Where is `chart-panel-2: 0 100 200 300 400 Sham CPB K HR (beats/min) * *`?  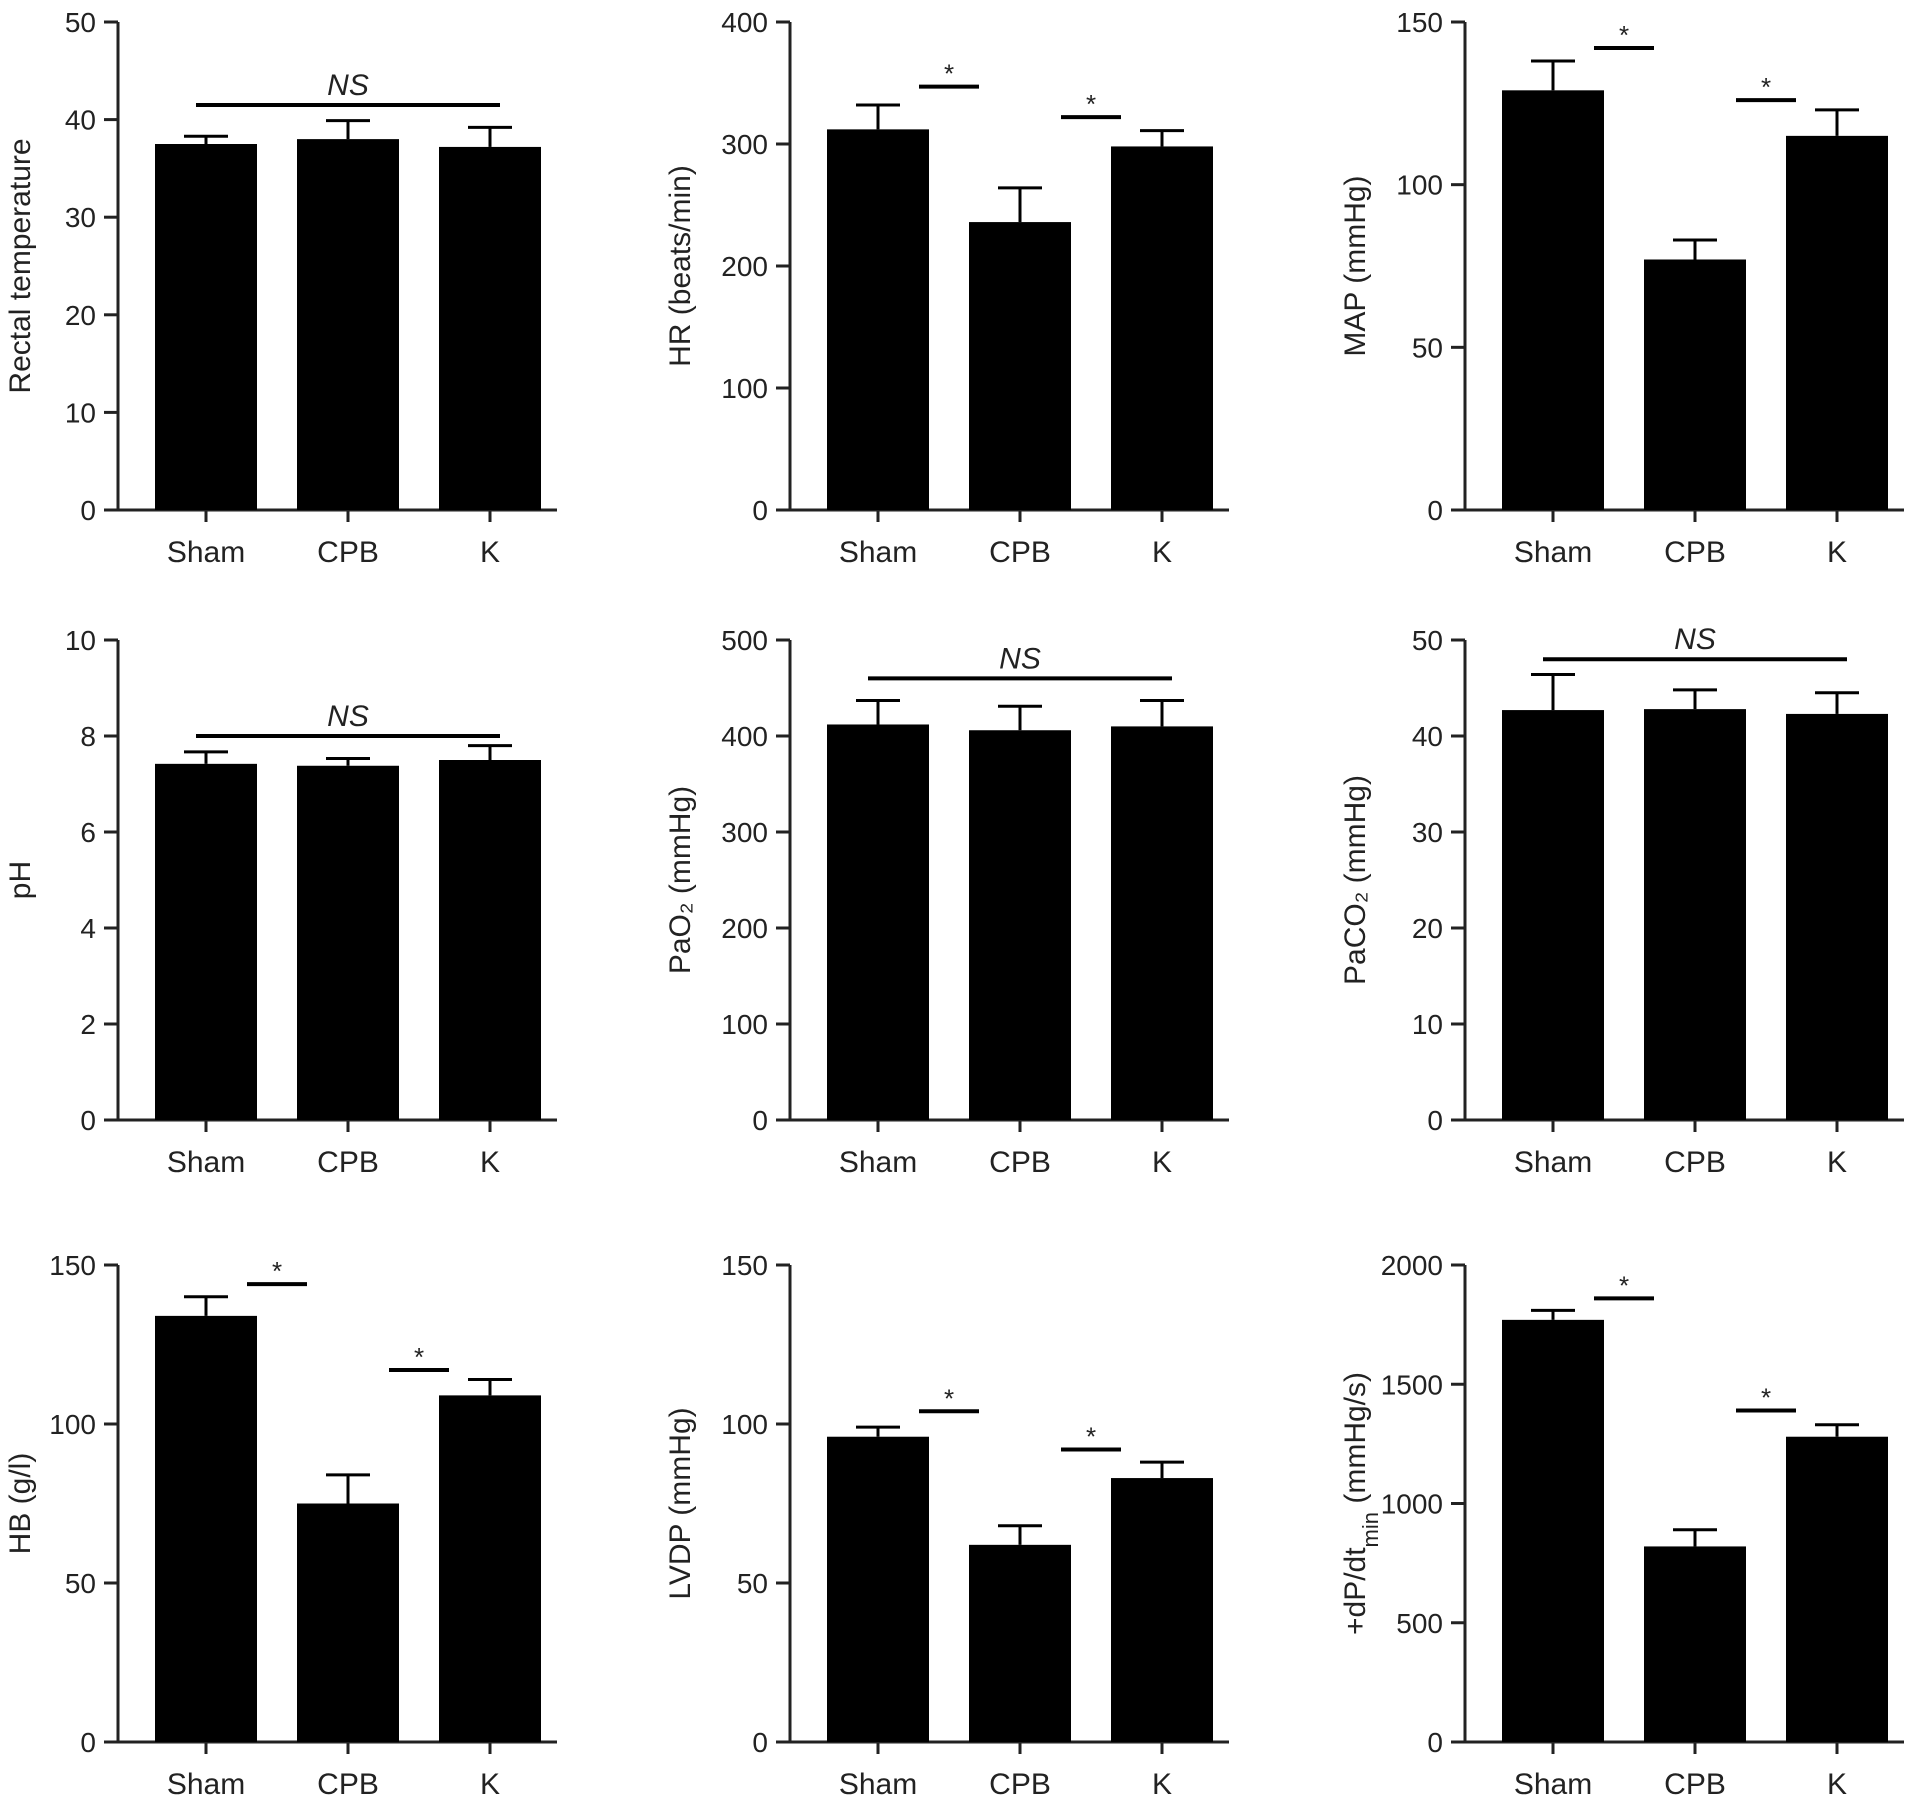 chart-panel-2: 0 100 200 300 400 Sham CPB K HR (beats/min) * * is located at coordinates (946, 288).